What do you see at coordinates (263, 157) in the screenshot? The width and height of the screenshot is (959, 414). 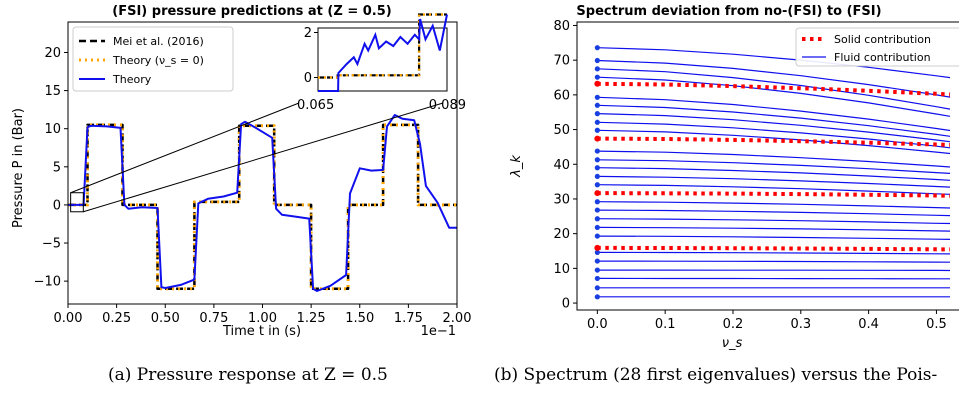 I see `zoom-connector` at bounding box center [263, 157].